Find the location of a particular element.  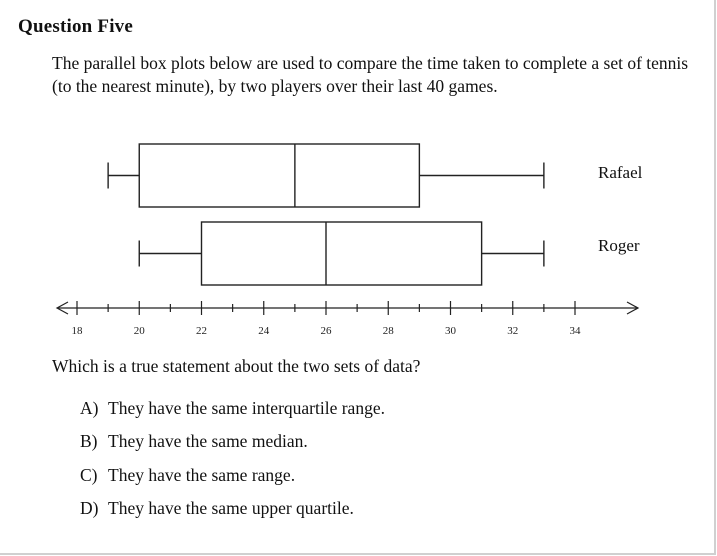

tick-label: 34 is located at coordinates (576, 331).